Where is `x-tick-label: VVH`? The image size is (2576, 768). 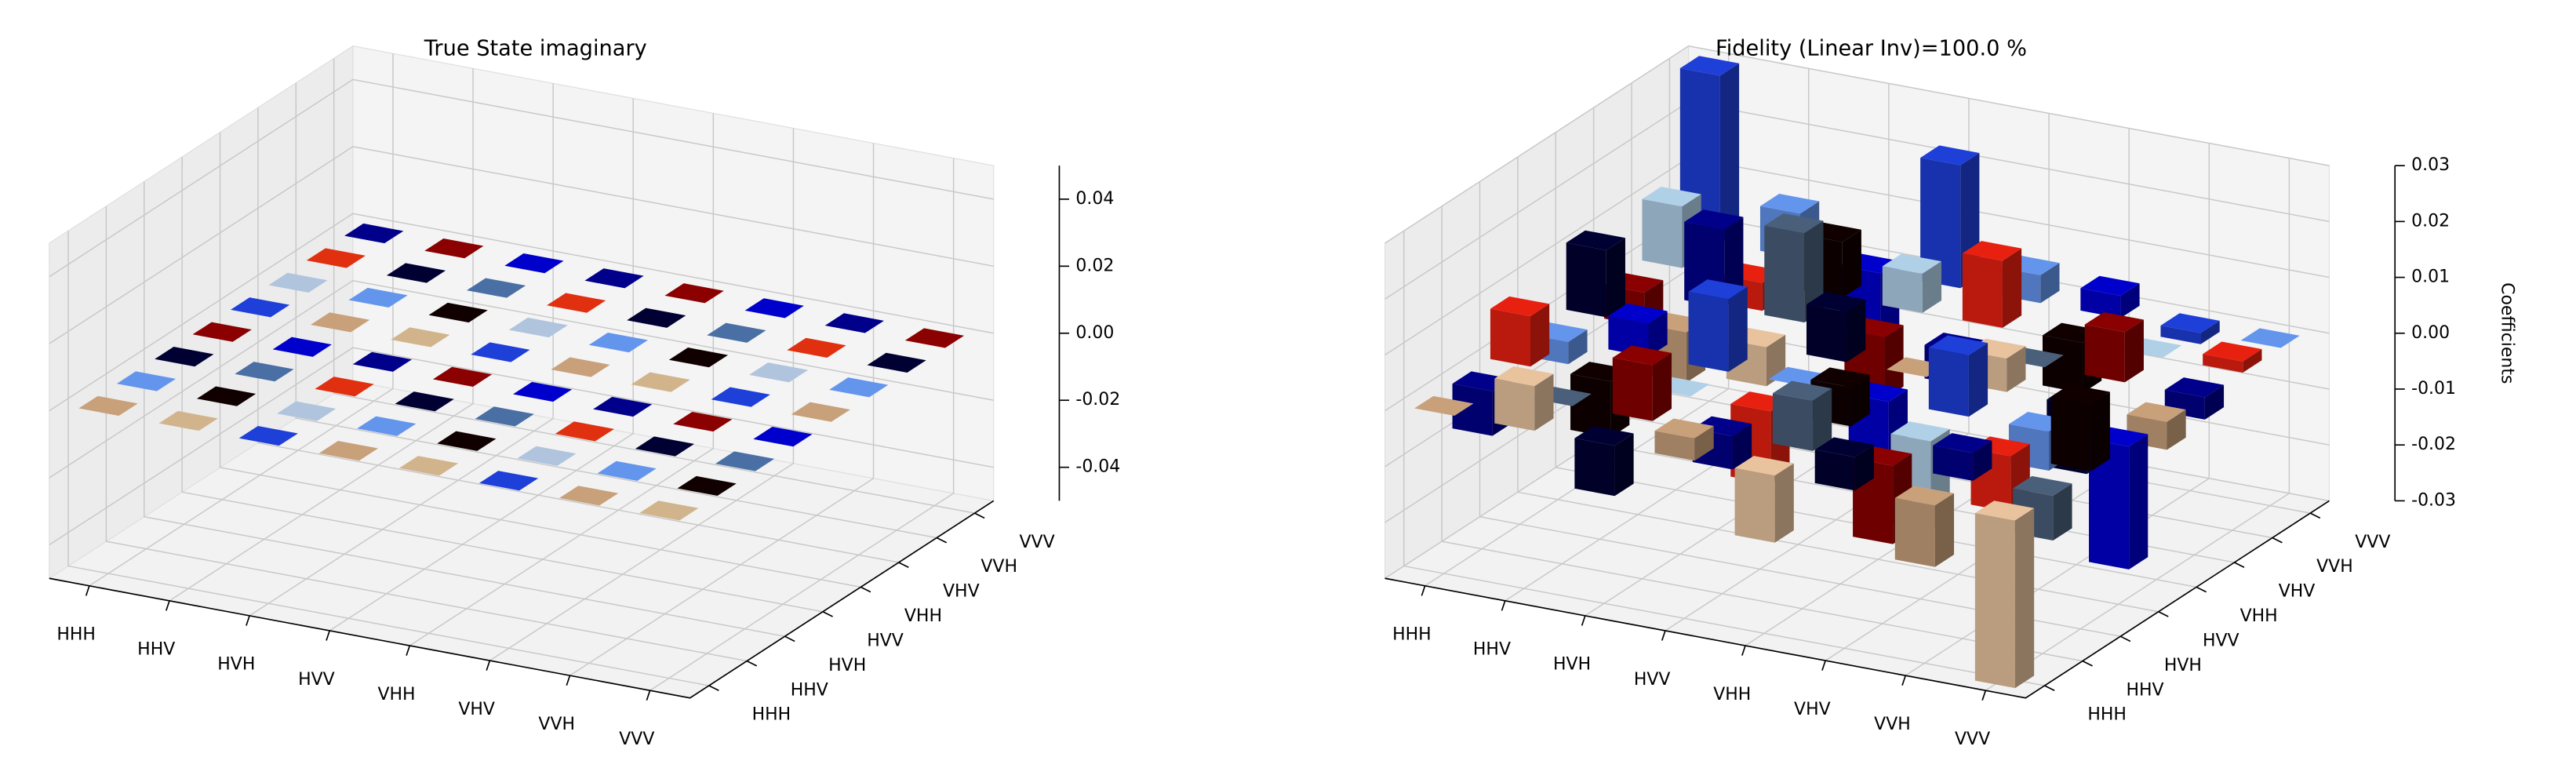
x-tick-label: VVH is located at coordinates (1892, 724).